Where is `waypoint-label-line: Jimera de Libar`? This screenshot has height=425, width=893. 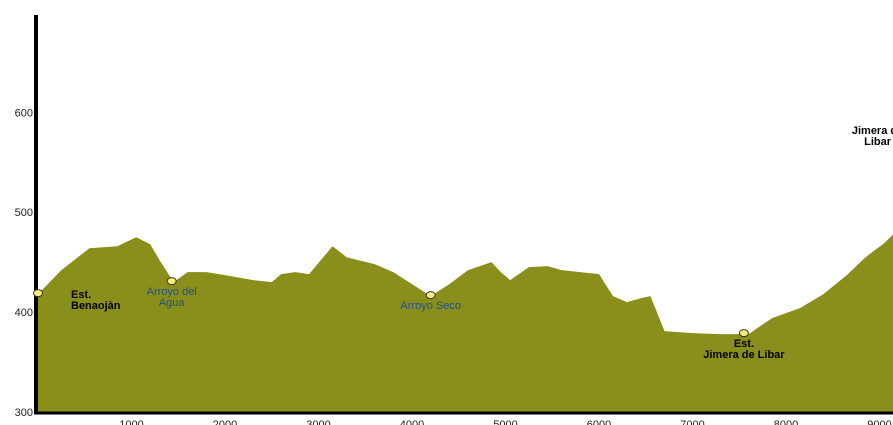
waypoint-label-line: Jimera de Libar is located at coordinates (744, 355).